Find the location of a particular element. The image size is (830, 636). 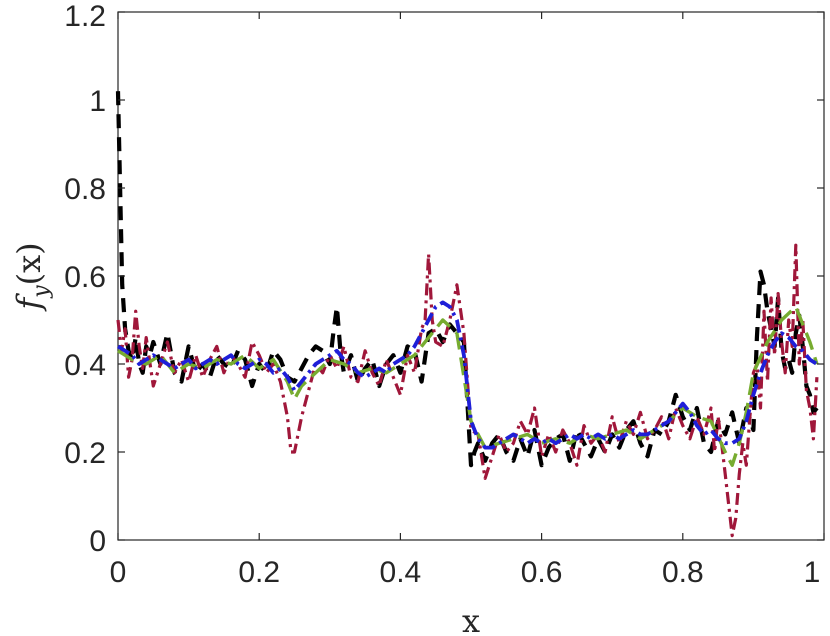

x-tick-label: 0.6 is located at coordinates (542, 572).